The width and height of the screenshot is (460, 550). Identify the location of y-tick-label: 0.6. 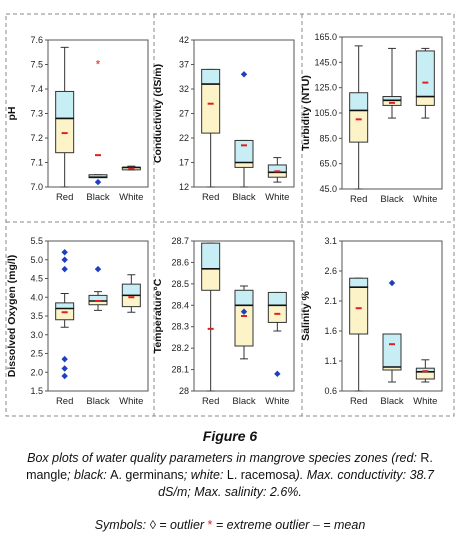
(330, 391).